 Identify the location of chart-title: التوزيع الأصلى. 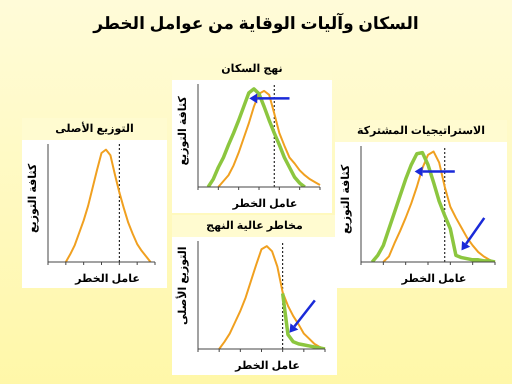
(94, 129).